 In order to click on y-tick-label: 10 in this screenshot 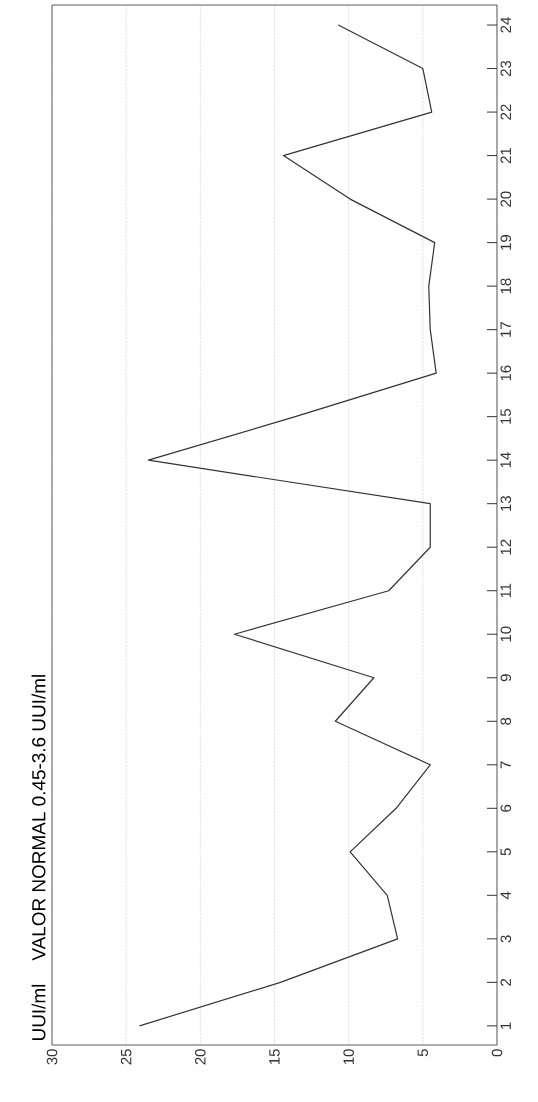, I will do `click(506, 634)`.